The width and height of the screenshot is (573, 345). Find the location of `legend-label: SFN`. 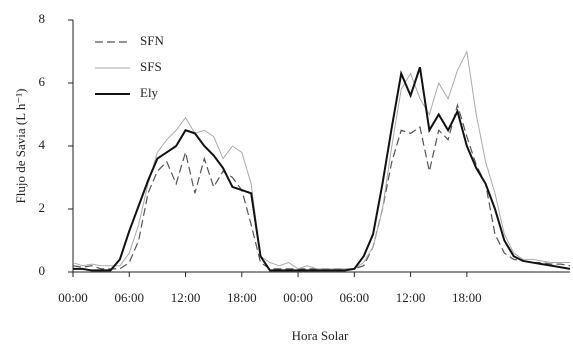

legend-label: SFN is located at coordinates (152, 40).